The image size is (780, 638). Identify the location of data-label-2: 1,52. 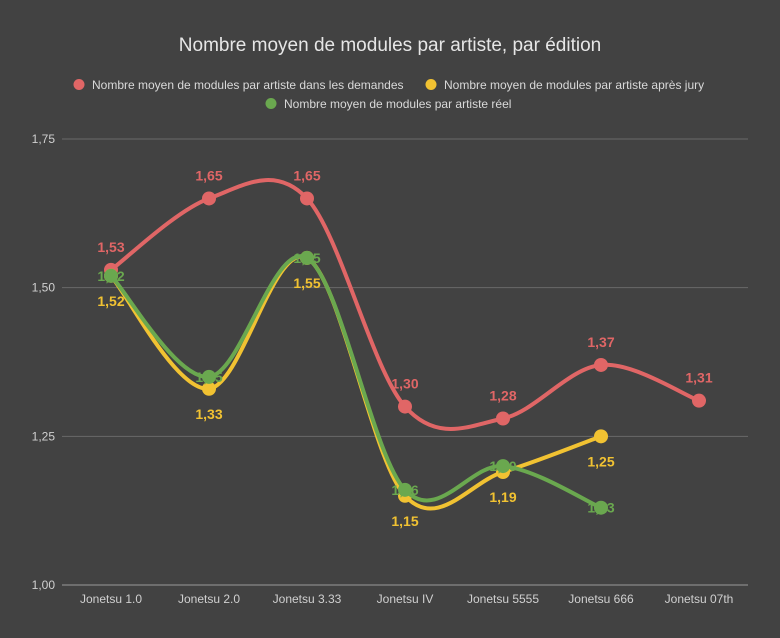
(110, 276).